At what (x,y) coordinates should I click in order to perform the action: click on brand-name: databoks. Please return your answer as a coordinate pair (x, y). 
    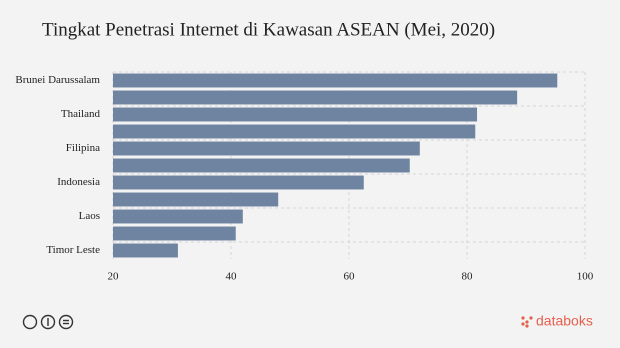
    Looking at the image, I should click on (564, 321).